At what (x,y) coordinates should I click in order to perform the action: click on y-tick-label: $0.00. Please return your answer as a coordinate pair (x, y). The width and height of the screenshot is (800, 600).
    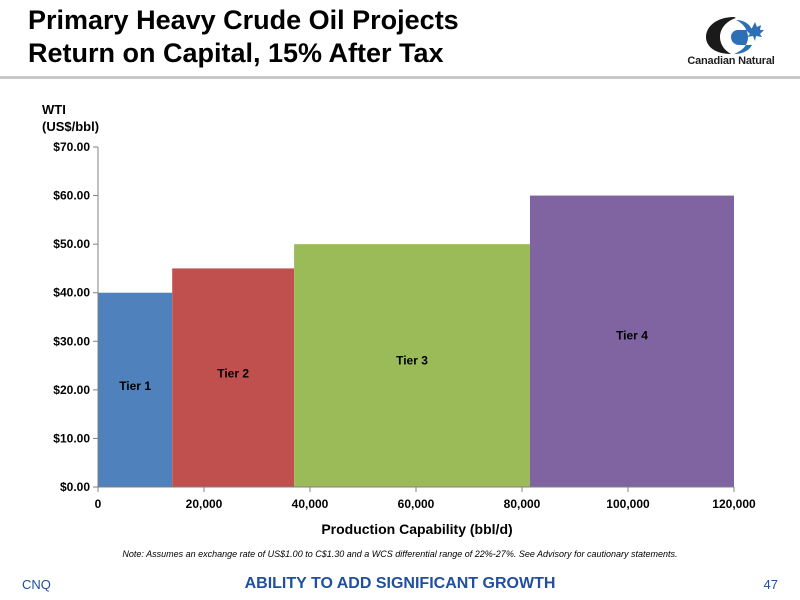
    Looking at the image, I should click on (75, 487).